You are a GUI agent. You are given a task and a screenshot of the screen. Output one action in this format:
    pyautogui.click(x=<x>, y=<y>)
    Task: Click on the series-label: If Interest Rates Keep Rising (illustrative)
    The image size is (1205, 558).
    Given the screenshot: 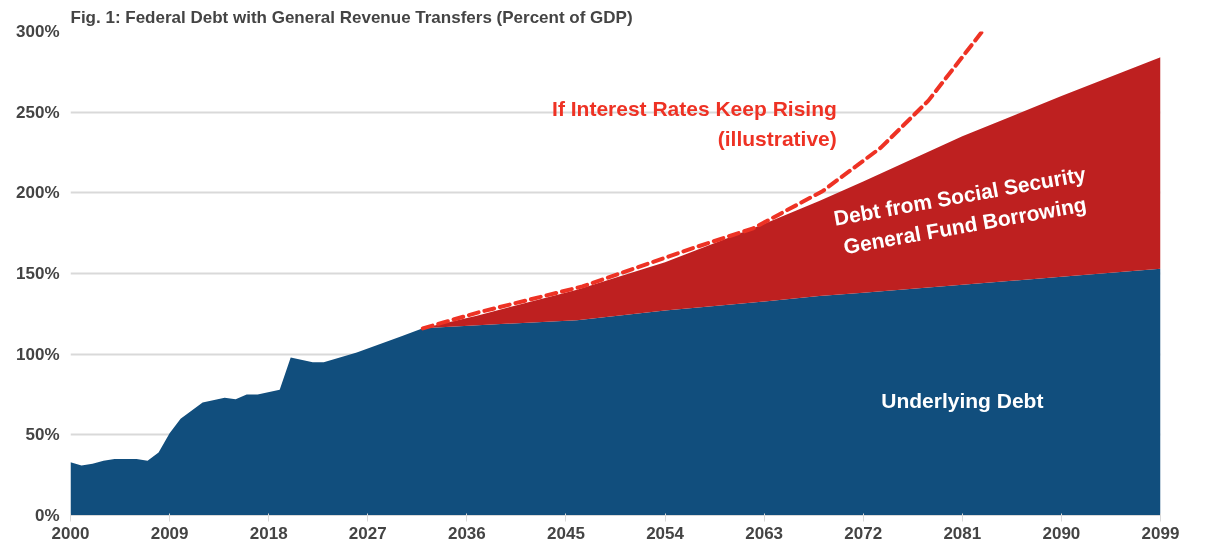 What is the action you would take?
    pyautogui.click(x=694, y=123)
    